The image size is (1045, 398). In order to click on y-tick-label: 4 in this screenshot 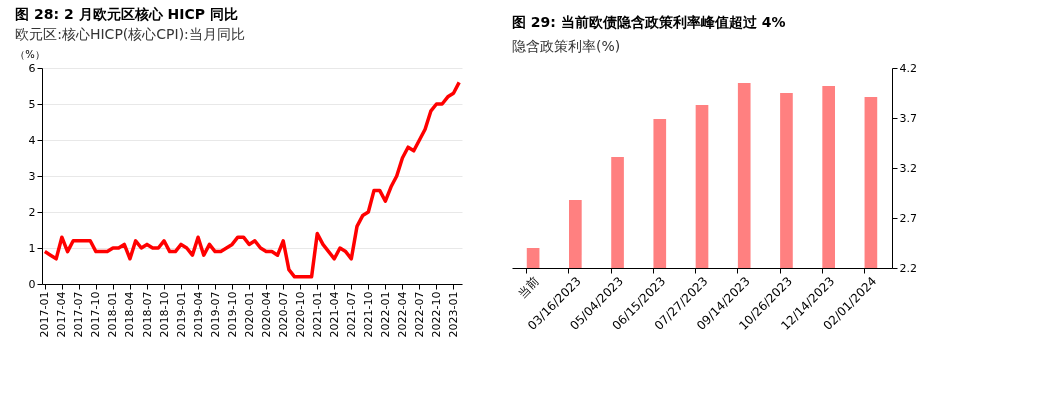, I will do `click(32, 140)`.